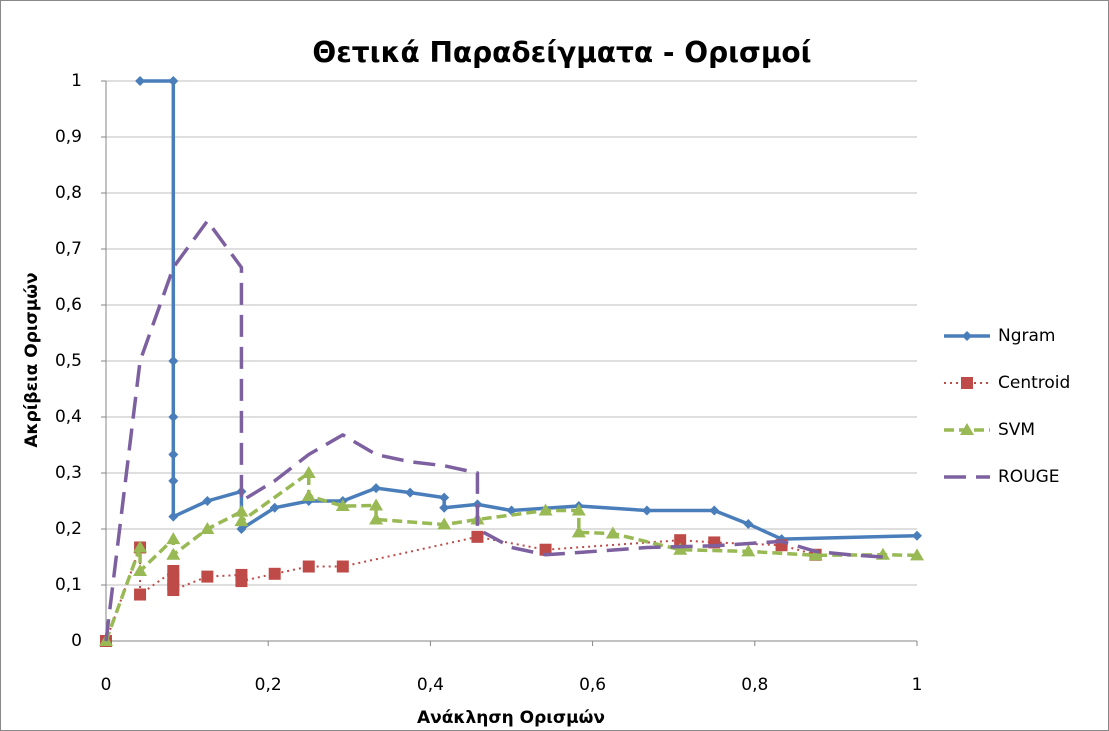 The image size is (1109, 731). Describe the element at coordinates (76, 81) in the screenshot. I see `y-tick-label: 1` at that location.